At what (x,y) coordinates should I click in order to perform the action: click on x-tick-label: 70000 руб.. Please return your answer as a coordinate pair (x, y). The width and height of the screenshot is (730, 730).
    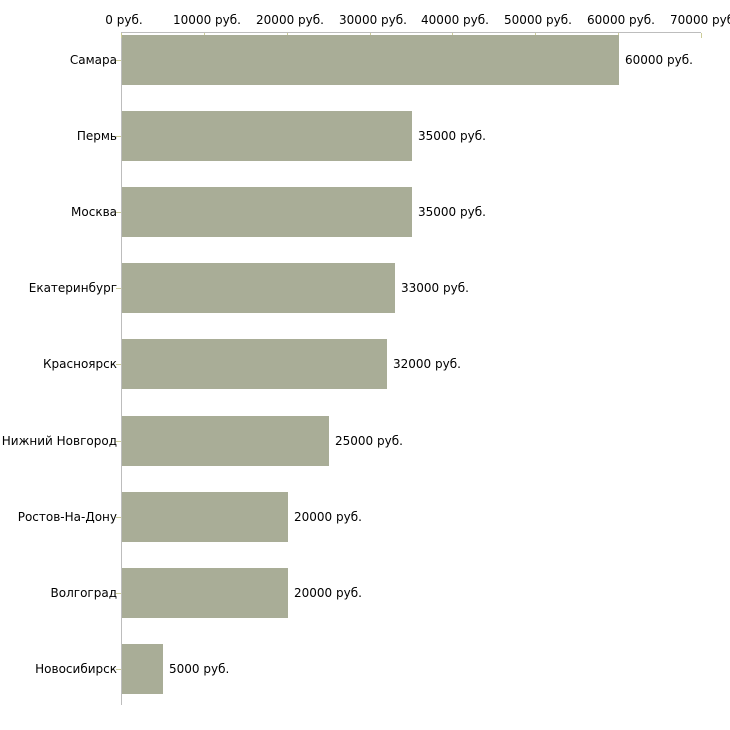
    Looking at the image, I should click on (700, 20).